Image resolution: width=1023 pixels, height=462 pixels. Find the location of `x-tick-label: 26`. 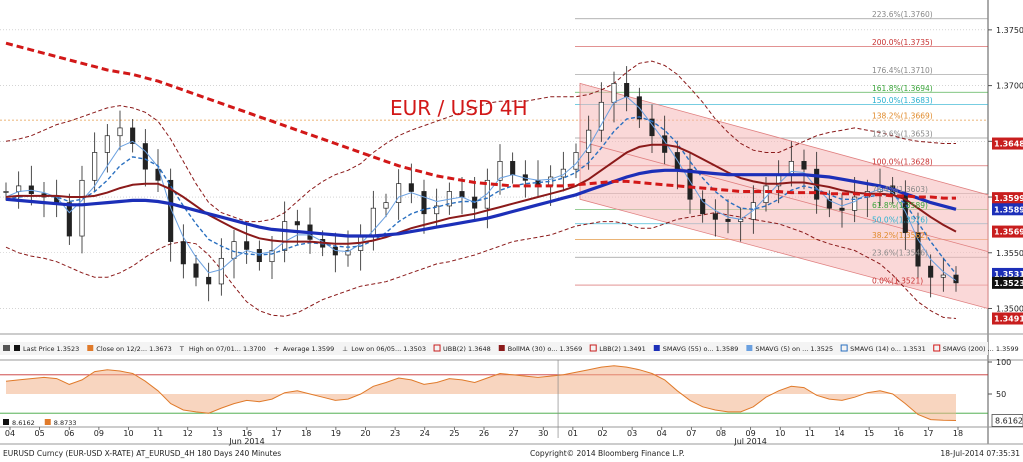

x-tick-label: 26 is located at coordinates (484, 433).